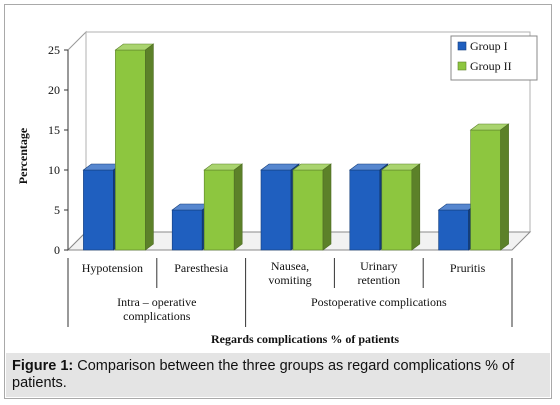  I want to click on category-label: Nausea,, so click(290, 266).